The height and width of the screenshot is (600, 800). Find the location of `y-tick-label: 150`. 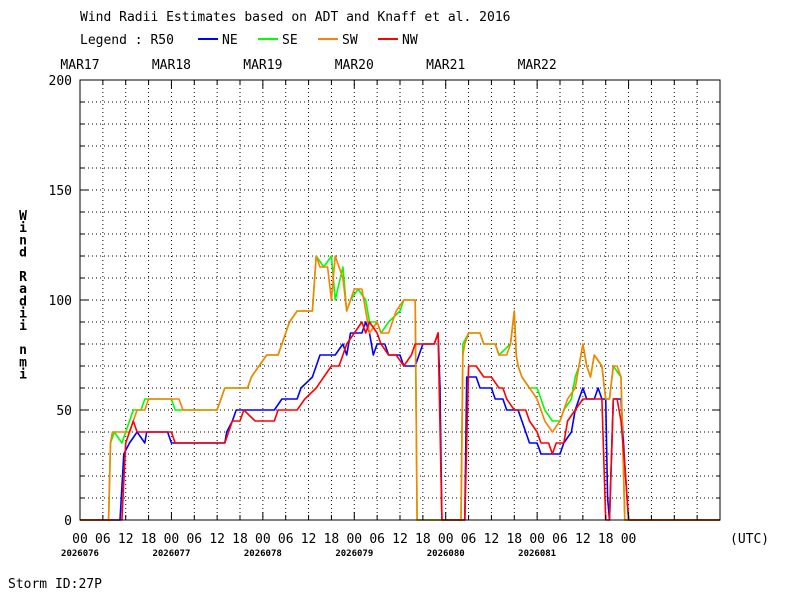

y-tick-label: 150 is located at coordinates (60, 191).